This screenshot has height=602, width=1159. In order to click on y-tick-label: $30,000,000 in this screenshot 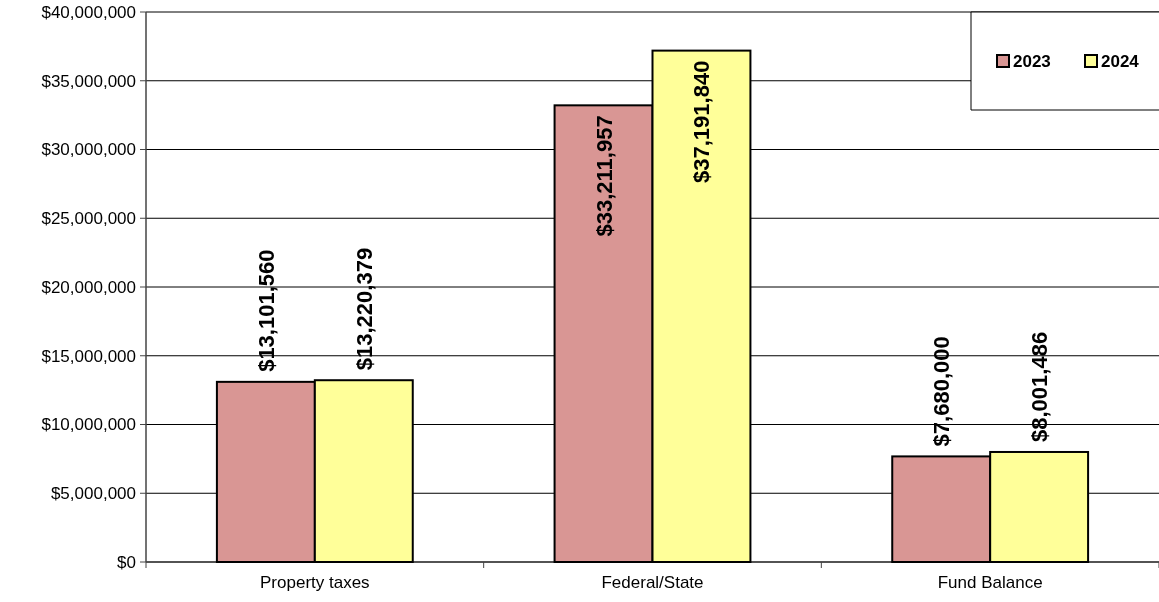, I will do `click(88, 150)`.